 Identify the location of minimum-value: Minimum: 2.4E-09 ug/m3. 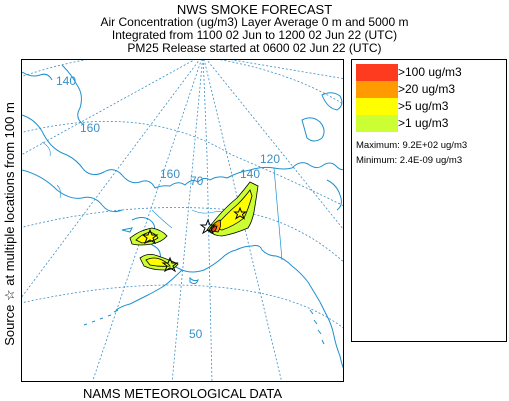
(409, 160).